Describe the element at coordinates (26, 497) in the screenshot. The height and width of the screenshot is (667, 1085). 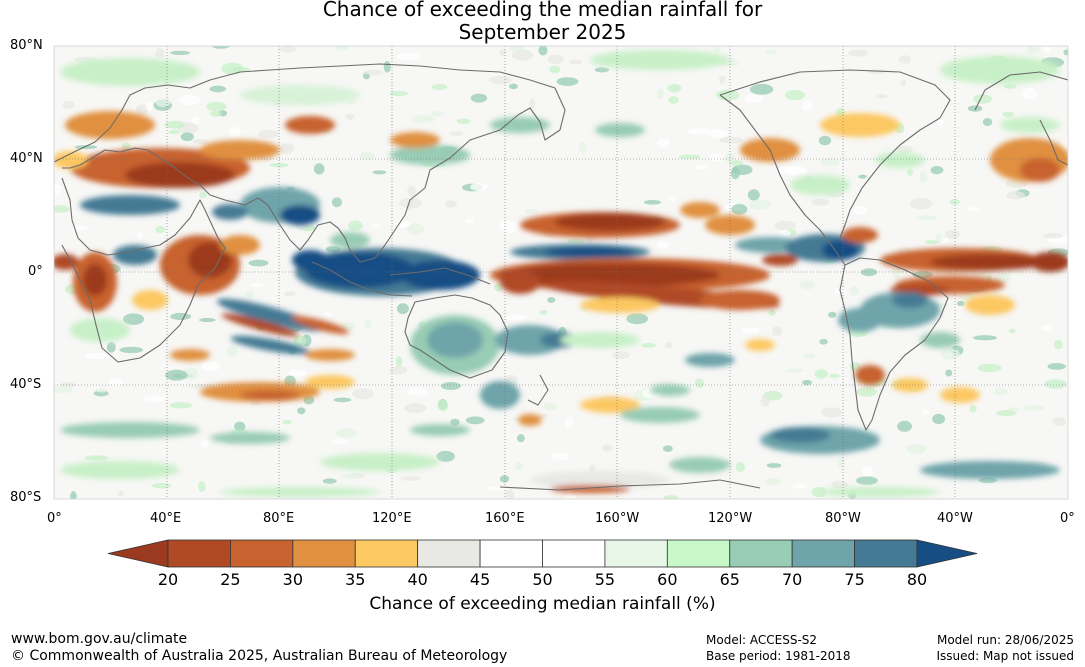
I see `lat-label-80s: 80°S` at that location.